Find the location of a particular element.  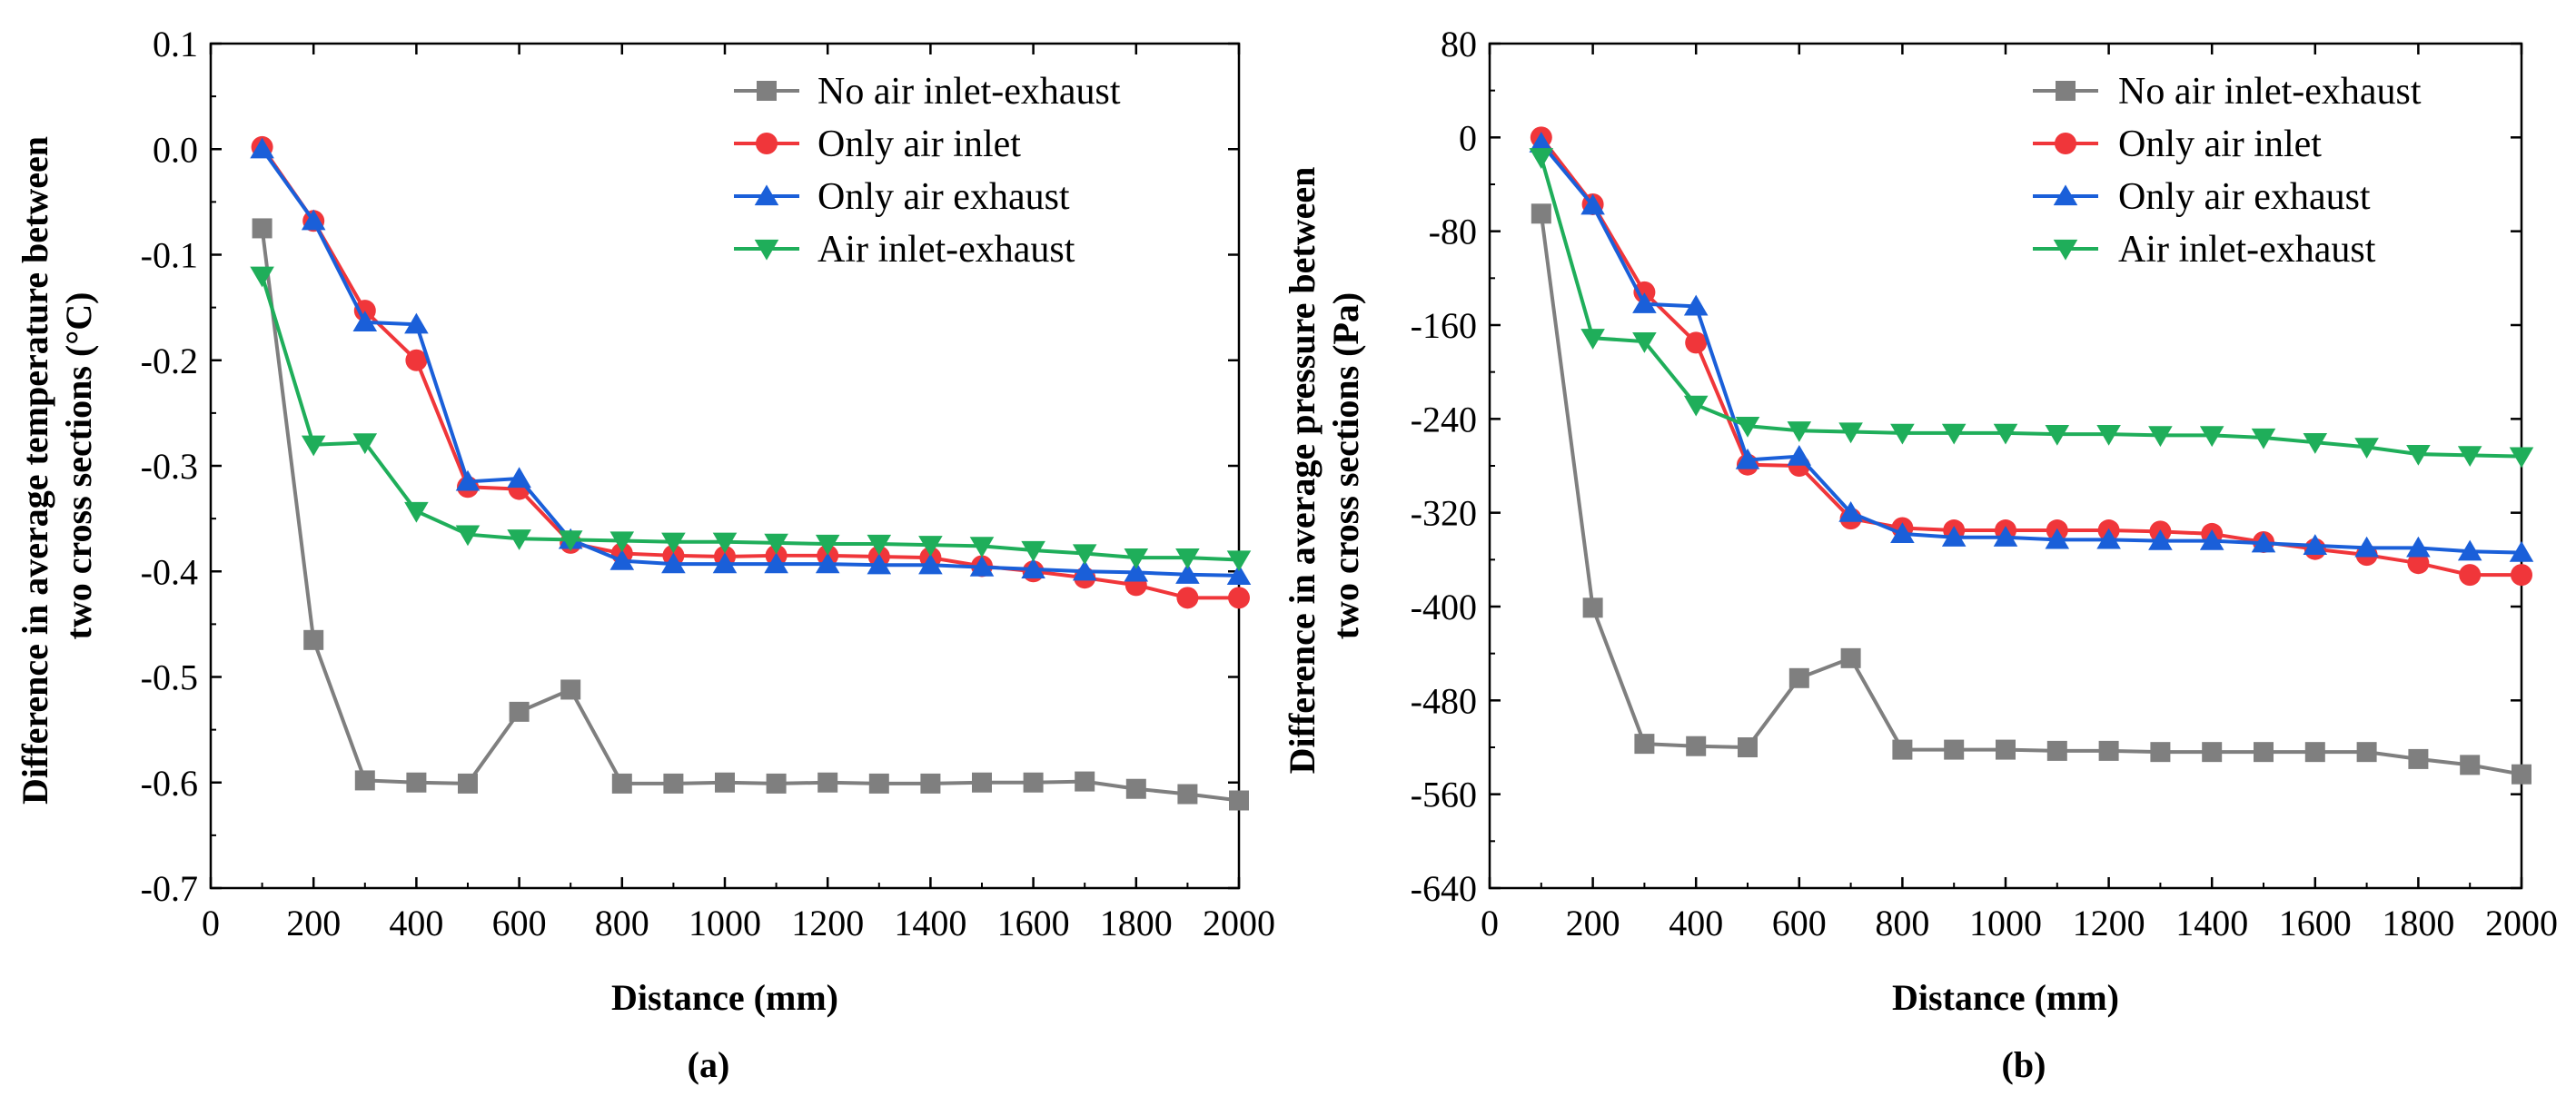

x-tick-label: 400 is located at coordinates (416, 923).